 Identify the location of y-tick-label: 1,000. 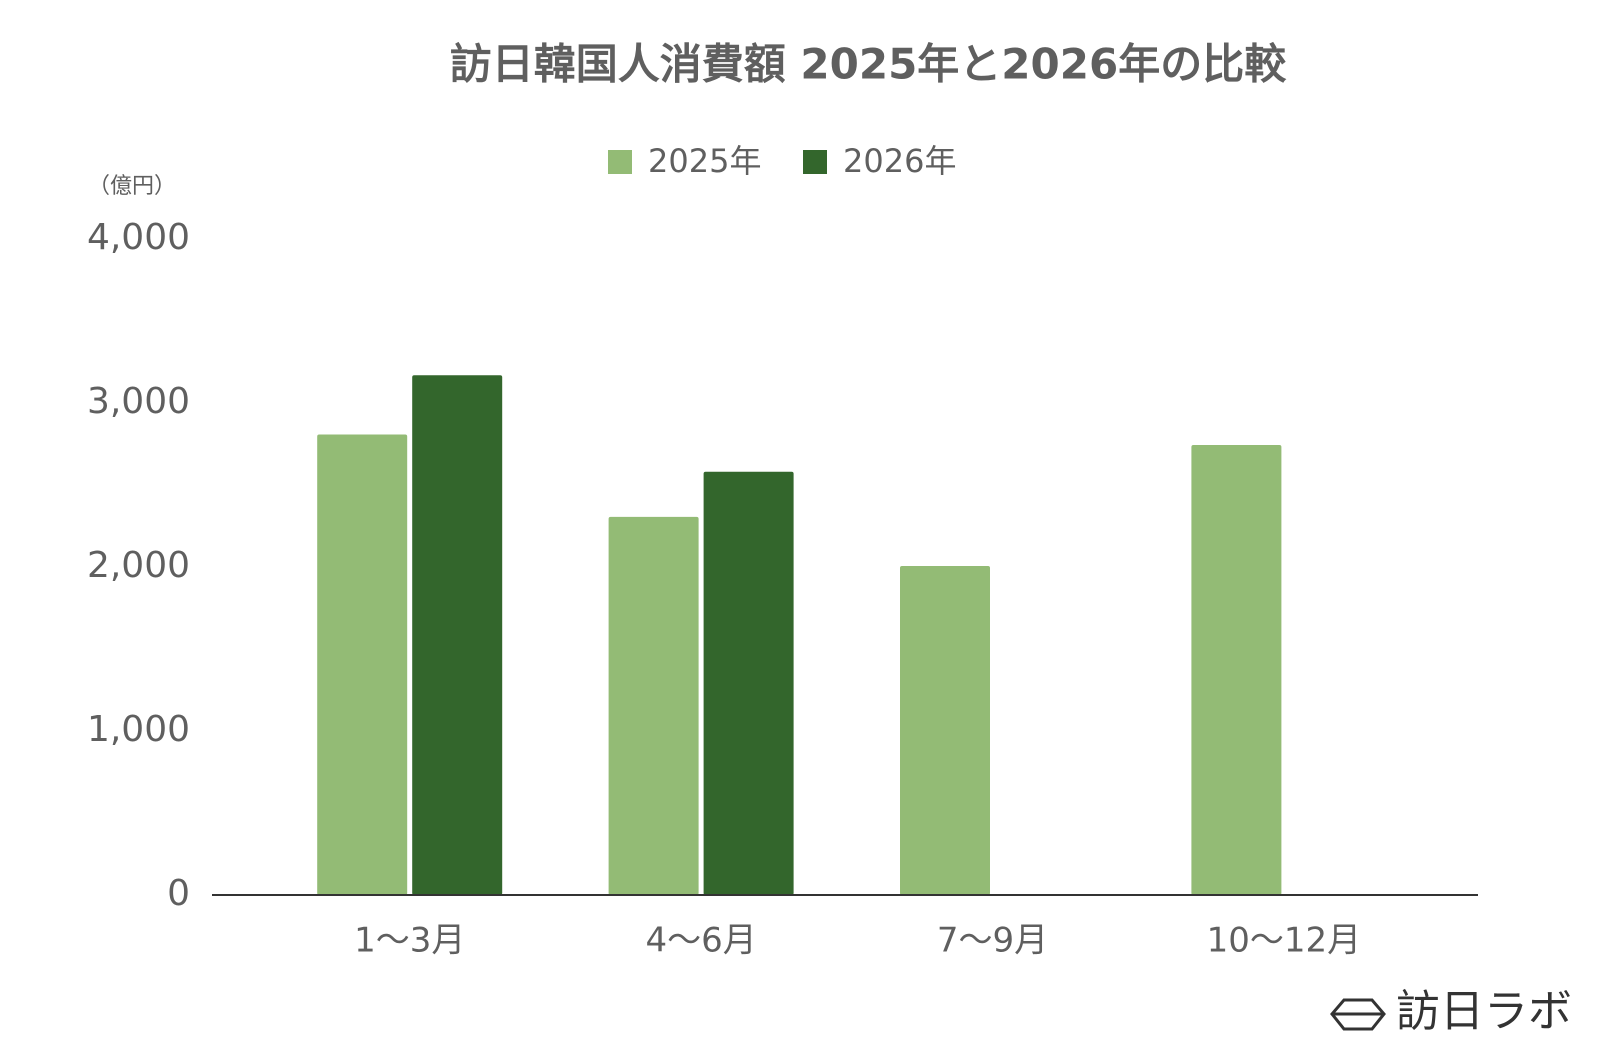
(138, 729).